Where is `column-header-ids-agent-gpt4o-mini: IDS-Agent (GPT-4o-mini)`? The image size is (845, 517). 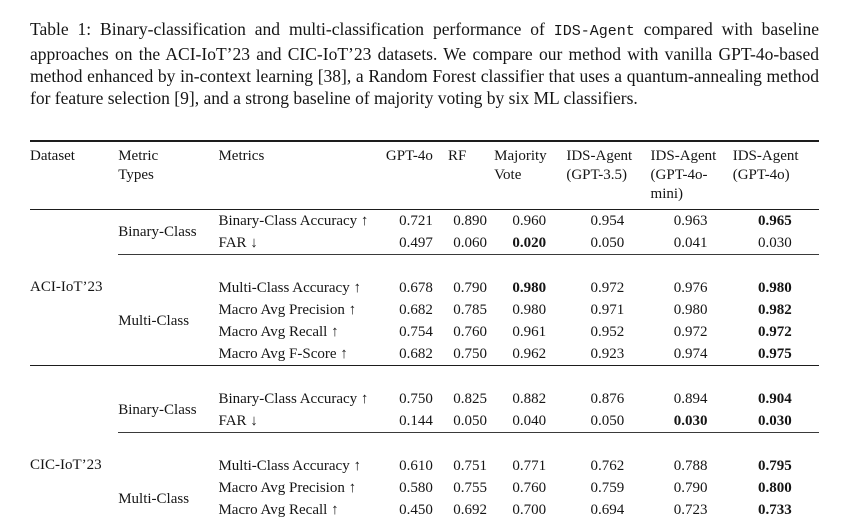 column-header-ids-agent-gpt4o-mini: IDS-Agent (GPT-4o-mini) is located at coordinates (691, 175).